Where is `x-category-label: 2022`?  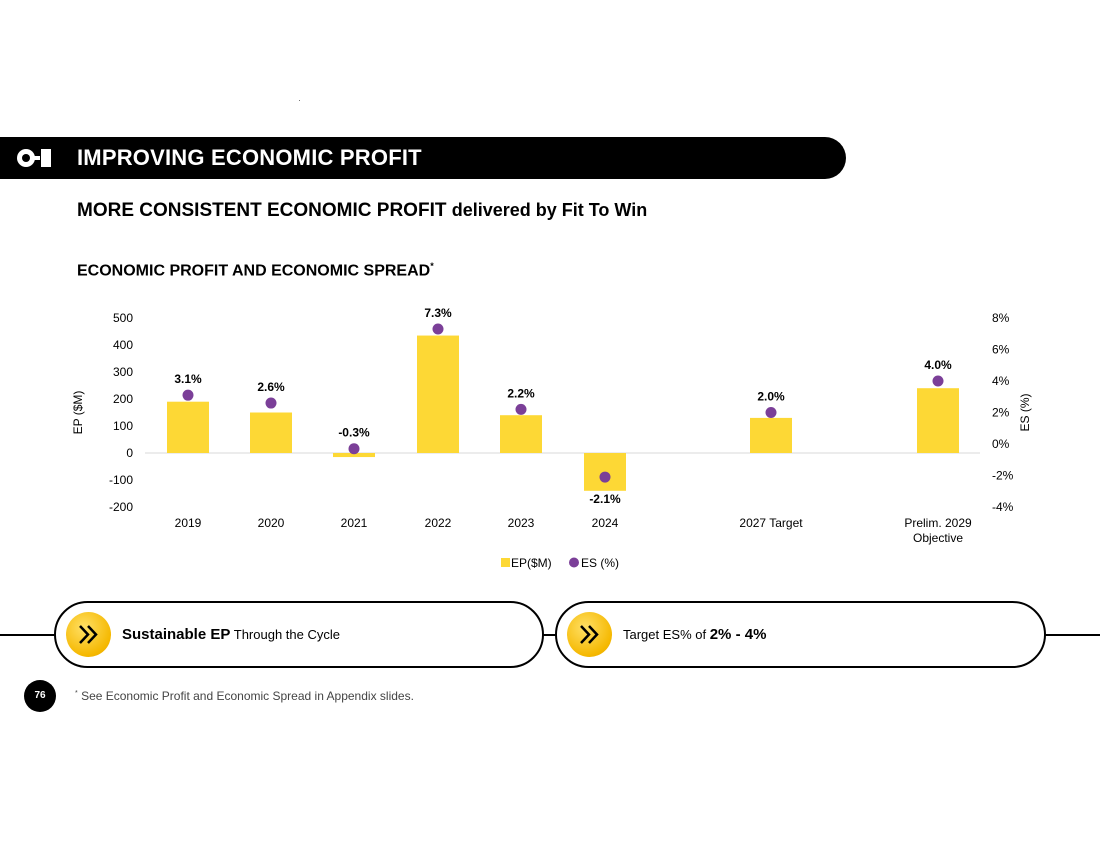 x-category-label: 2022 is located at coordinates (438, 523).